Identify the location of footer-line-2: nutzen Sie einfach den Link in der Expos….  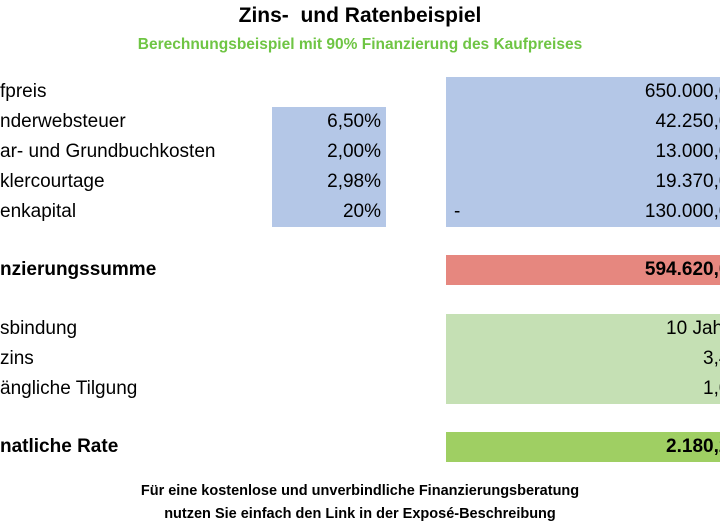
(360, 514).